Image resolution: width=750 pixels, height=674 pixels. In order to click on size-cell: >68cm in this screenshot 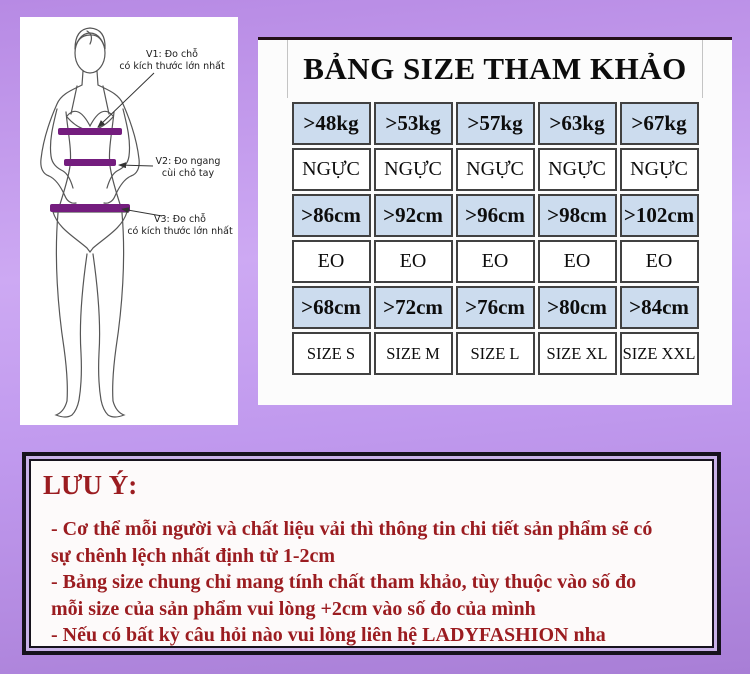, I will do `click(331, 307)`.